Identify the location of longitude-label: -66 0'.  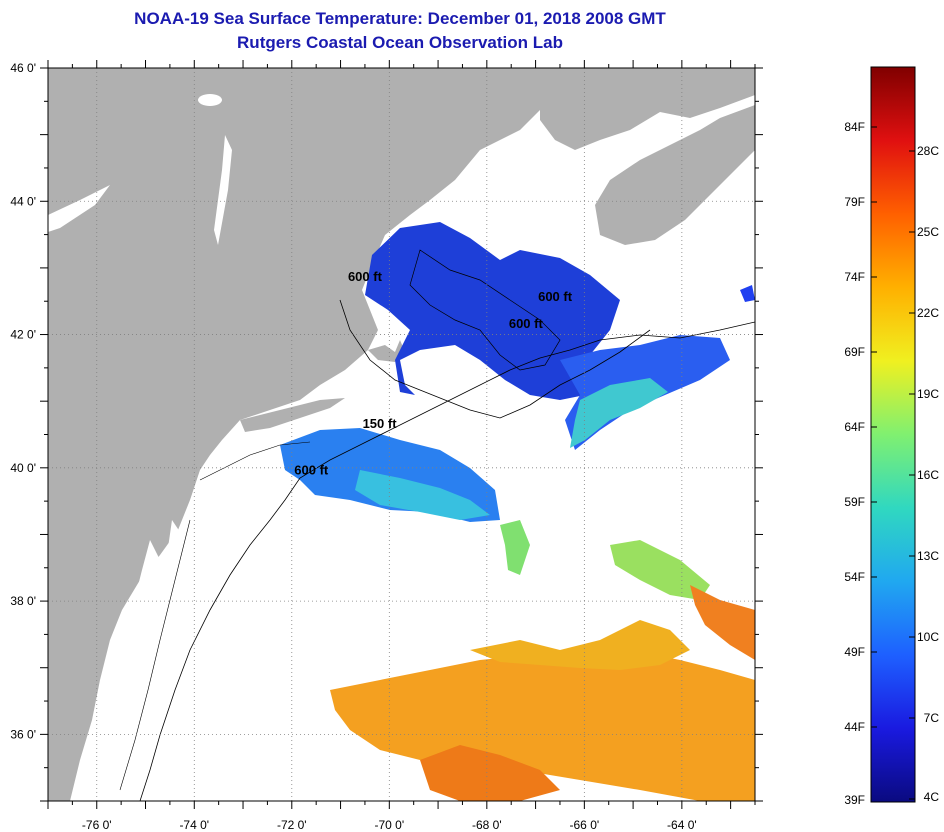
(585, 825).